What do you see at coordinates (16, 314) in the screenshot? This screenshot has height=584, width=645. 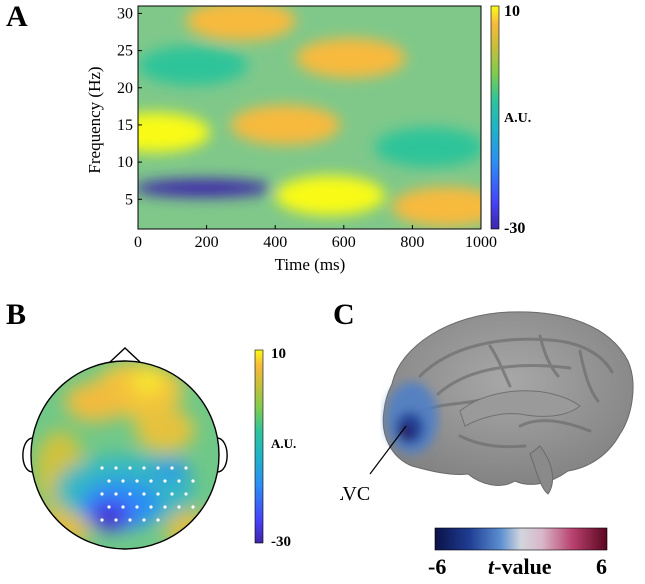 I see `panel-b-label: B` at bounding box center [16, 314].